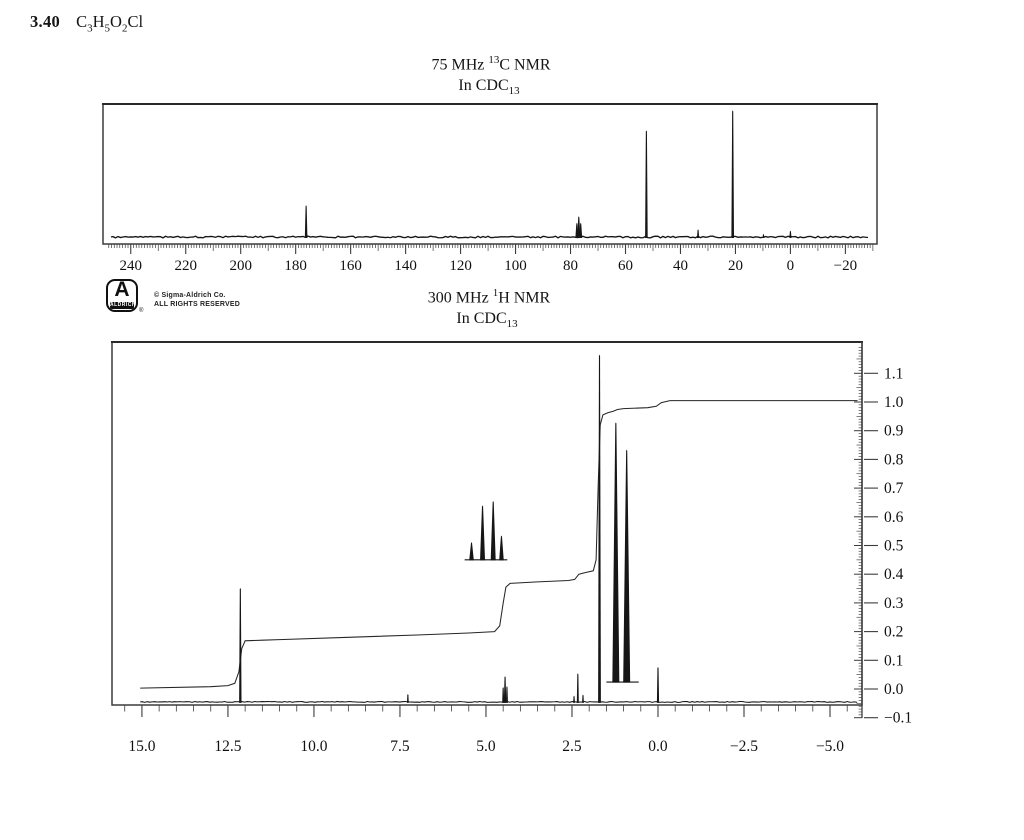  I want to click on h1-spectrum-subtitle: In CDC13, so click(487, 320).